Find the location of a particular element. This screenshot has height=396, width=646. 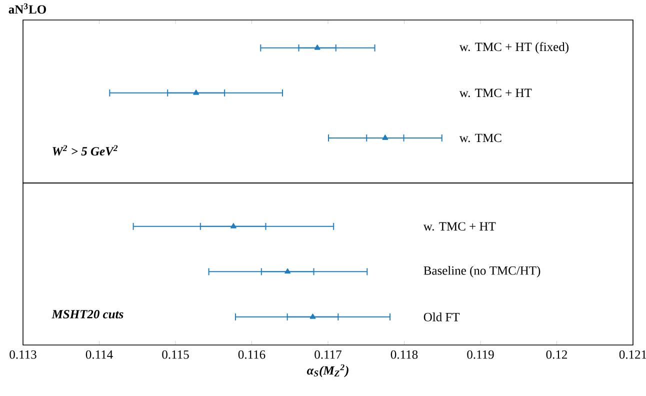

y-tick-label: w. TMC + HT (fixed) is located at coordinates (513, 48).